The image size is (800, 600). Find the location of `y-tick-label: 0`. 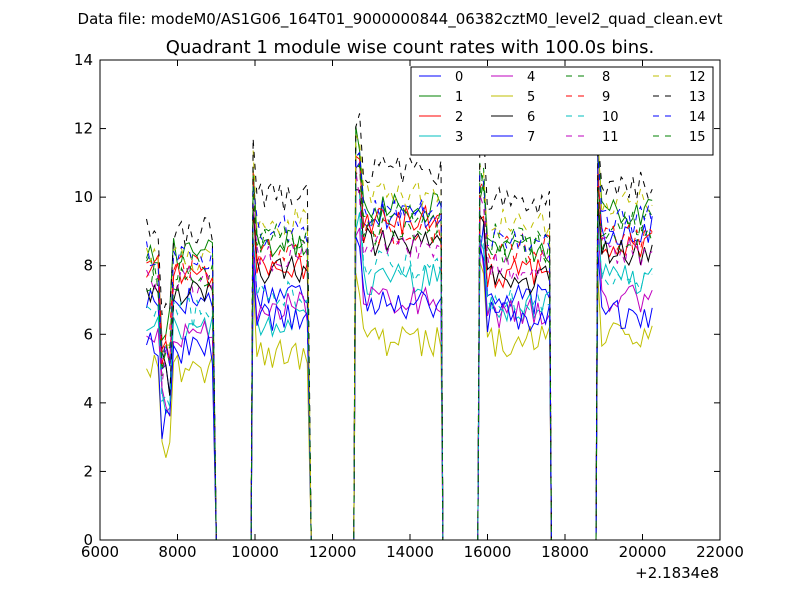

y-tick-label: 0 is located at coordinates (88, 540).